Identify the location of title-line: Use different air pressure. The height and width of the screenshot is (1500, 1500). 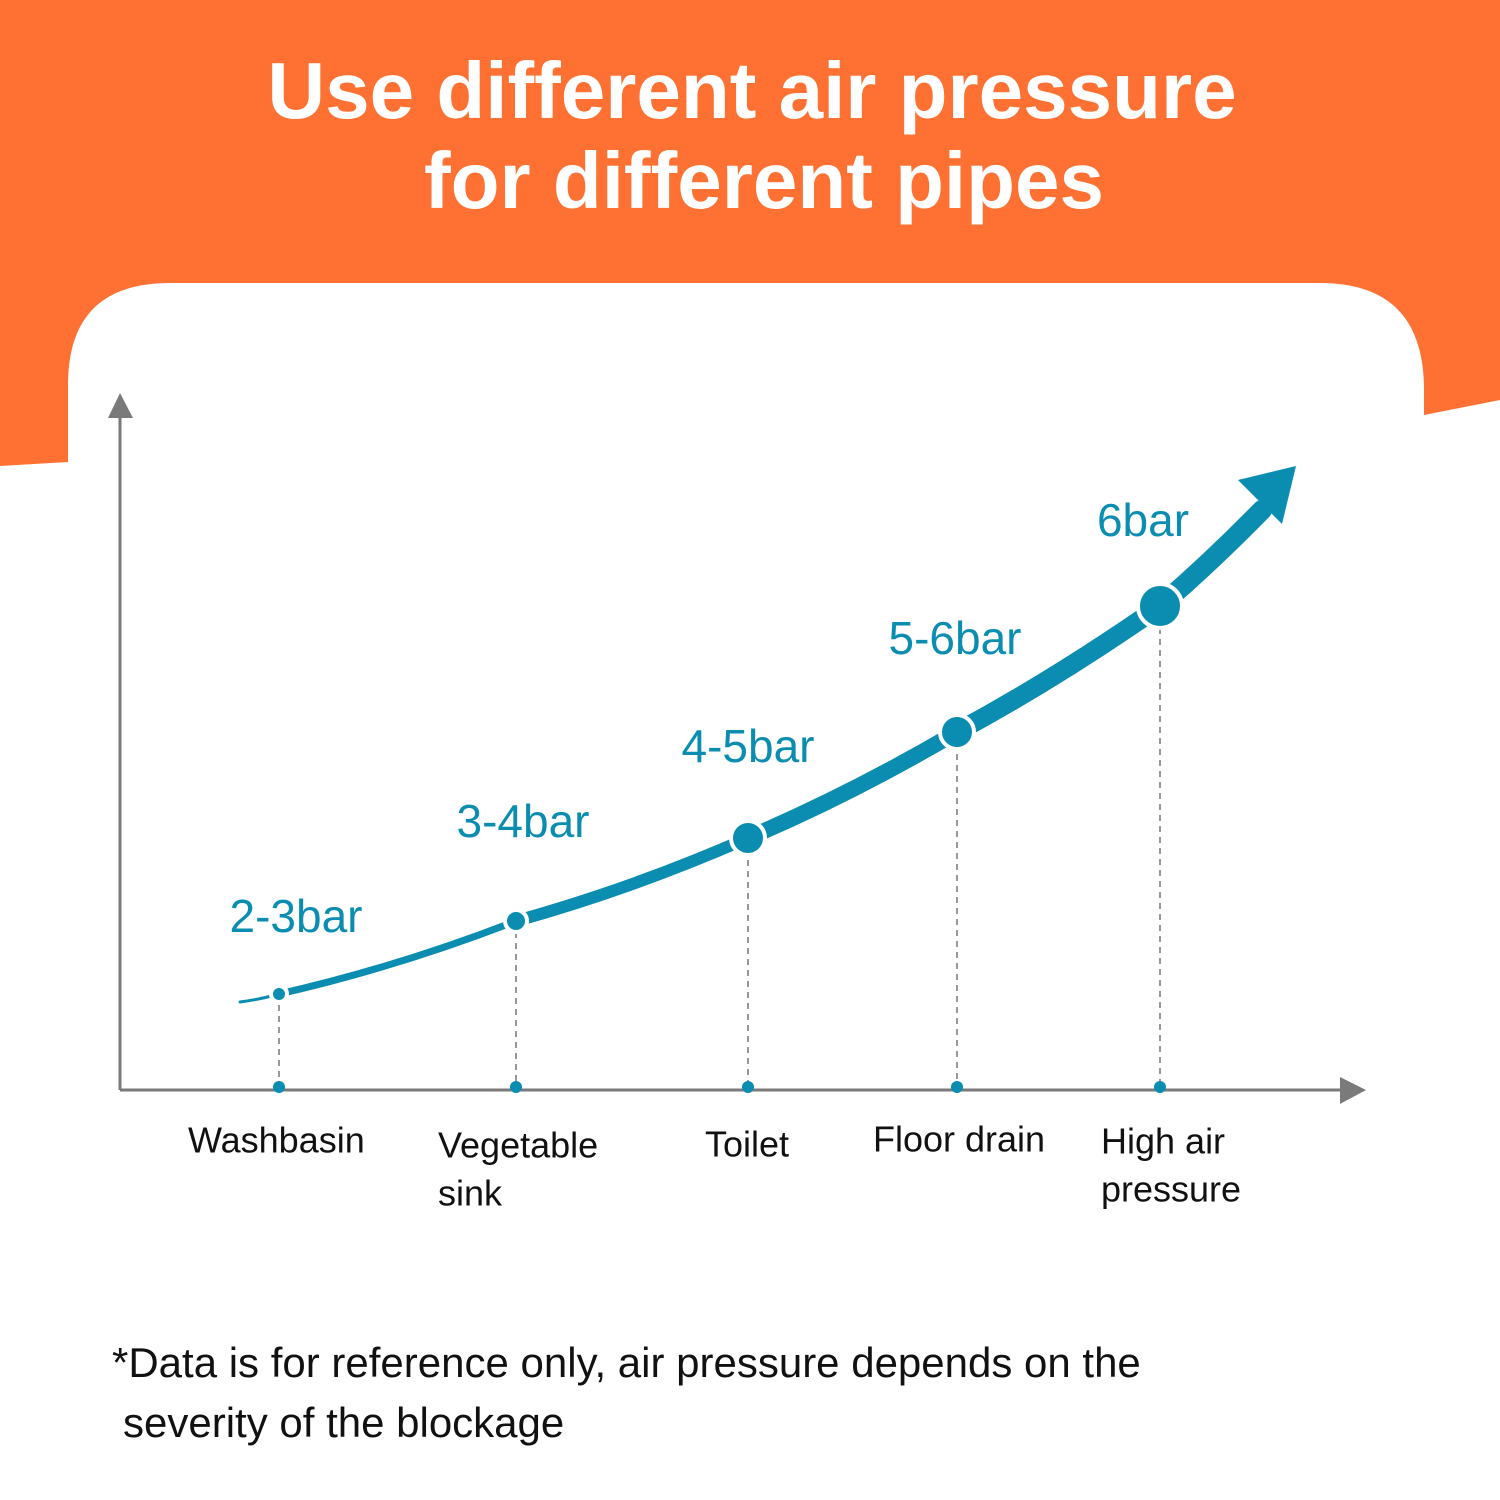
(751, 90).